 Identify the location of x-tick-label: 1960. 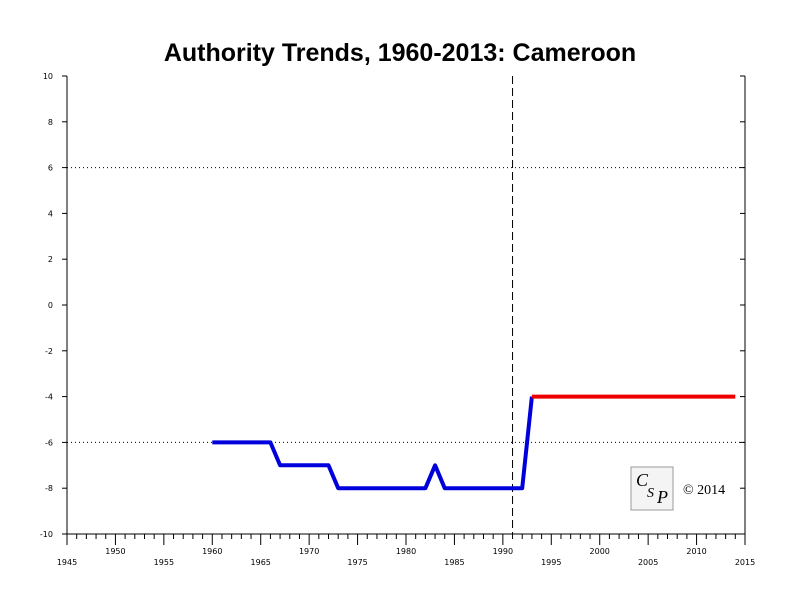
(212, 551).